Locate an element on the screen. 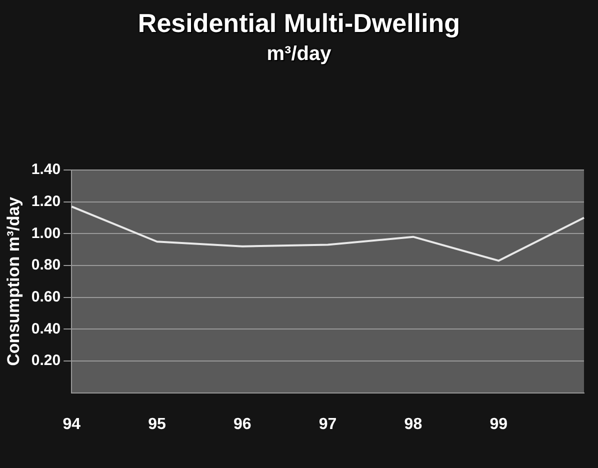 Image resolution: width=598 pixels, height=468 pixels. x-tick-label: 98 is located at coordinates (413, 424).